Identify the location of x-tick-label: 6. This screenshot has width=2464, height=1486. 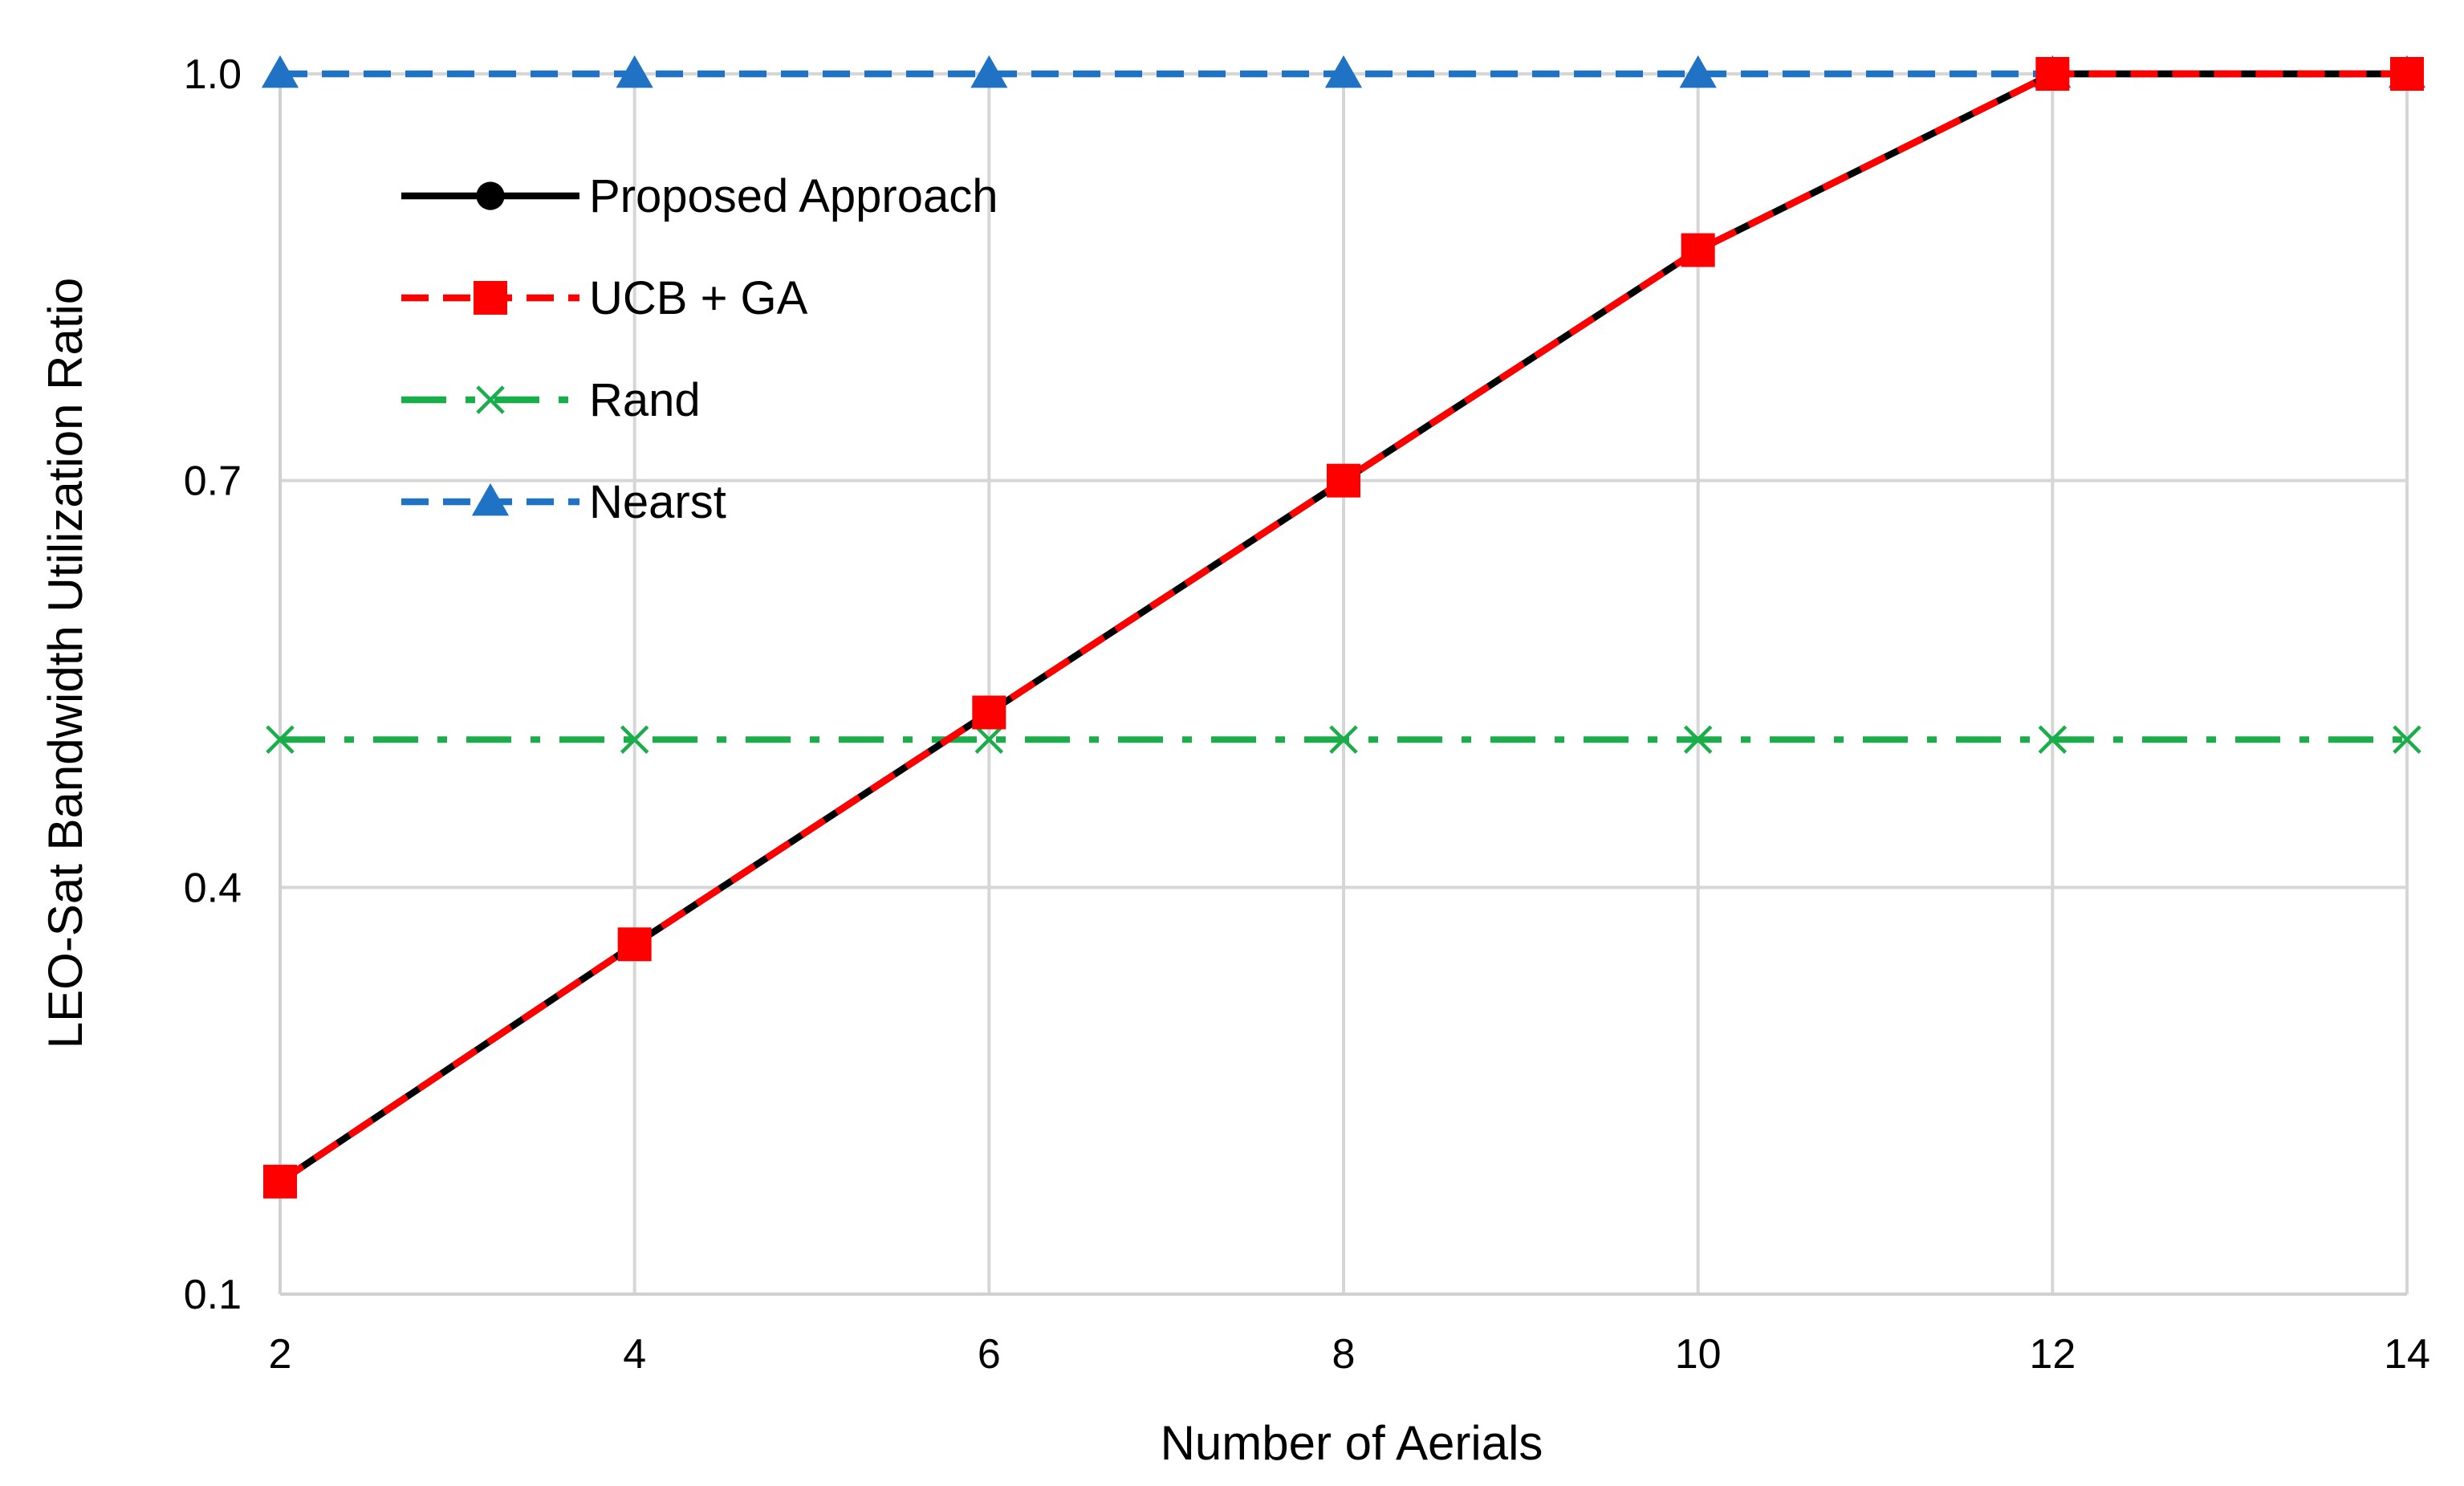
(989, 1354).